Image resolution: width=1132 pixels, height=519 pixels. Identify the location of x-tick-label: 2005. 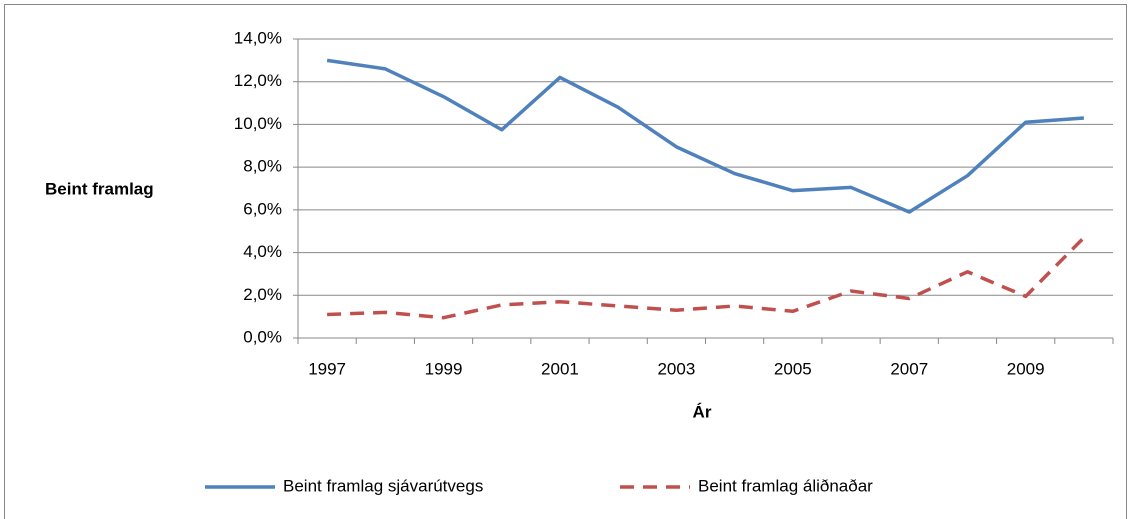
(793, 368).